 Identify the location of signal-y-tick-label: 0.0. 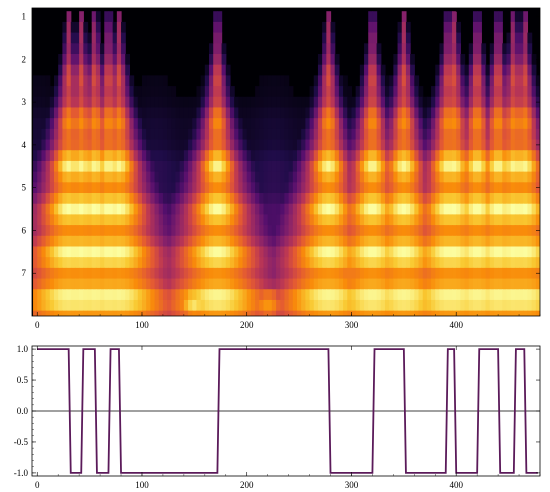
(23, 411).